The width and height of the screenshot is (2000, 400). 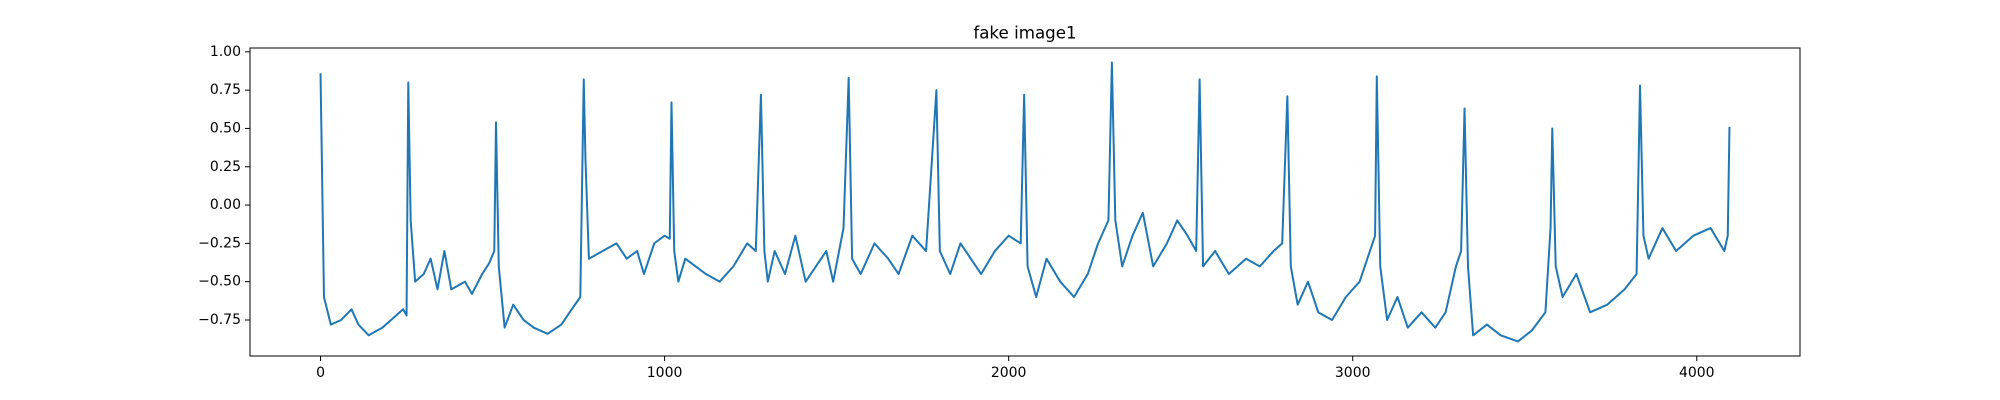 What do you see at coordinates (219, 320) in the screenshot?
I see `y-tick-label: −0.75` at bounding box center [219, 320].